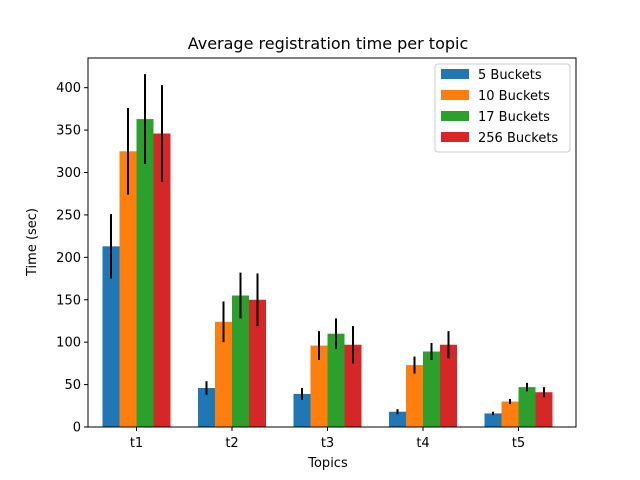  I want to click on y-axis: 0 50 100 150 200 250 300 350 400, so click(72, 258).